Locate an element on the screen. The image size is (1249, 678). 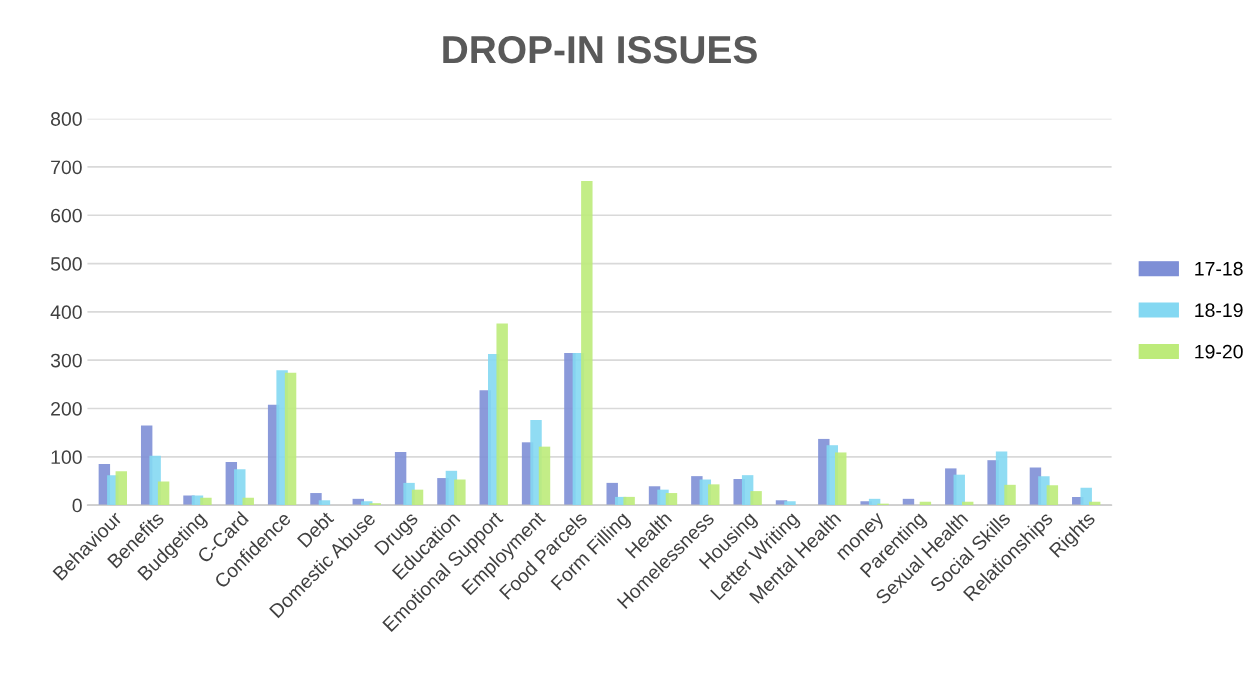
legend-label: 18-19 is located at coordinates (1219, 310).